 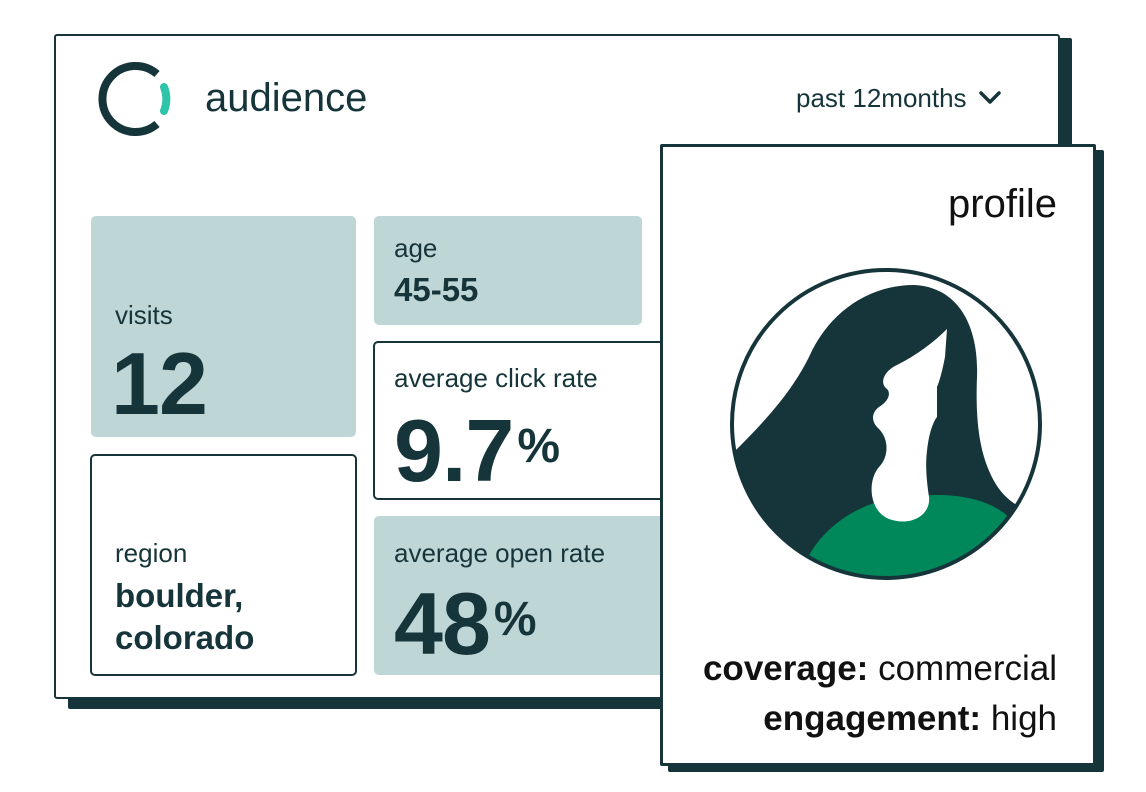 I want to click on coverage-label: coverage:, so click(x=785, y=668).